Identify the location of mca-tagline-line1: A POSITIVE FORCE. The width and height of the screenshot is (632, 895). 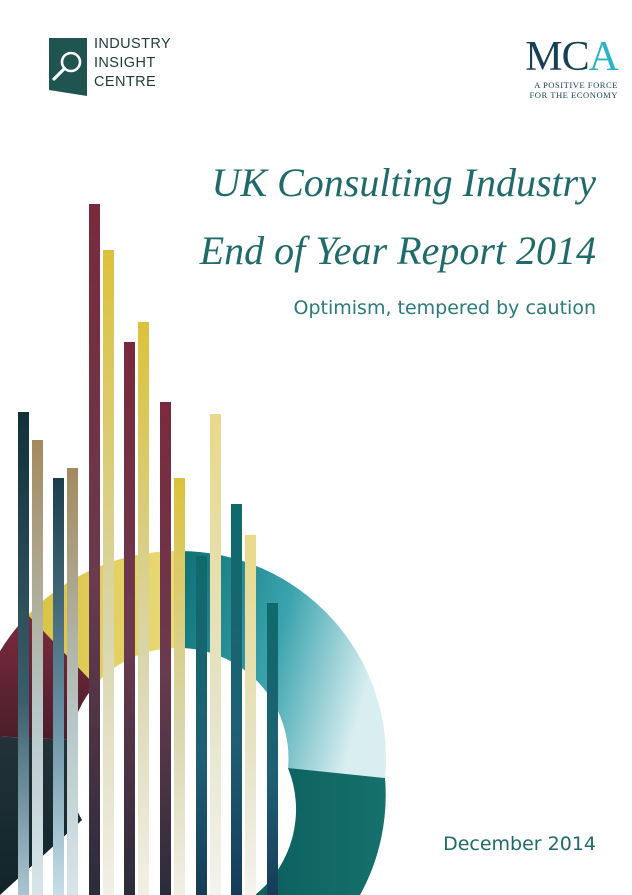
(576, 85).